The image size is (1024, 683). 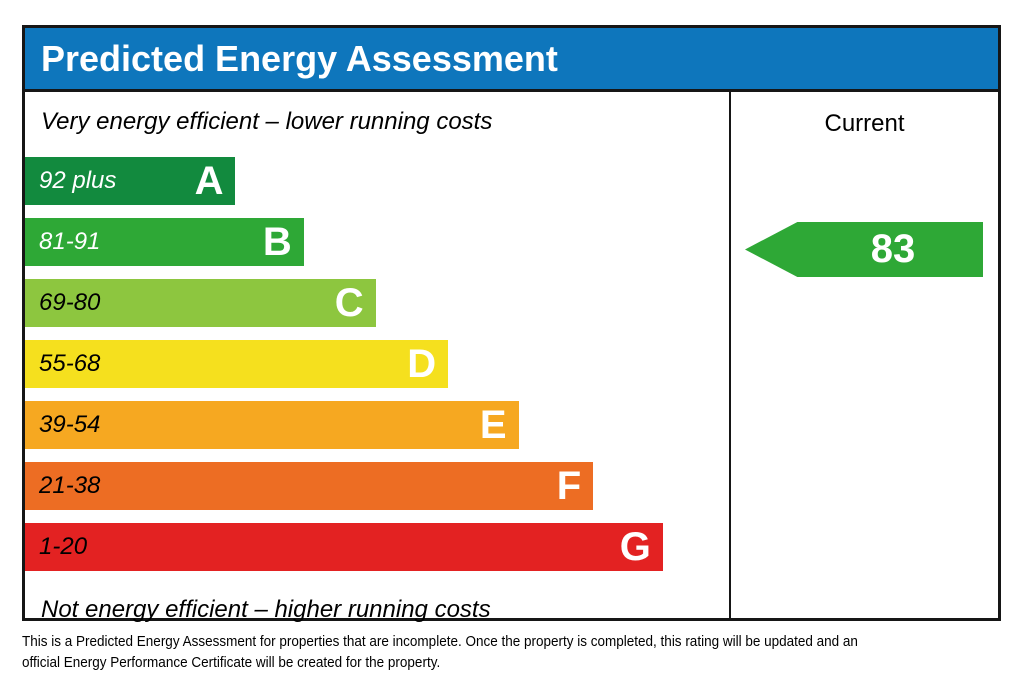 What do you see at coordinates (70, 485) in the screenshot?
I see `band-range-label: 21-38` at bounding box center [70, 485].